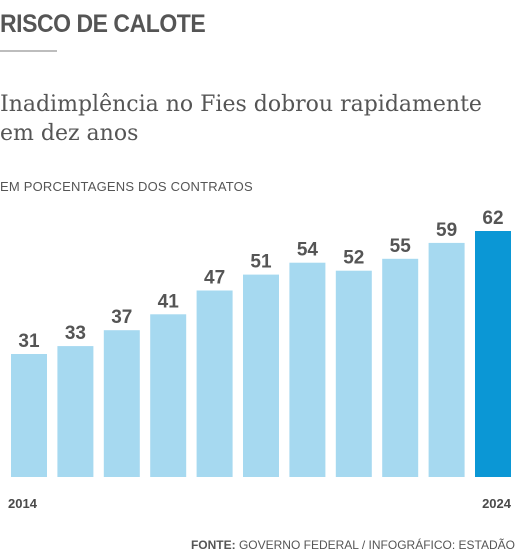 The image size is (523, 560). What do you see at coordinates (29, 341) in the screenshot?
I see `value-label-0: 31` at bounding box center [29, 341].